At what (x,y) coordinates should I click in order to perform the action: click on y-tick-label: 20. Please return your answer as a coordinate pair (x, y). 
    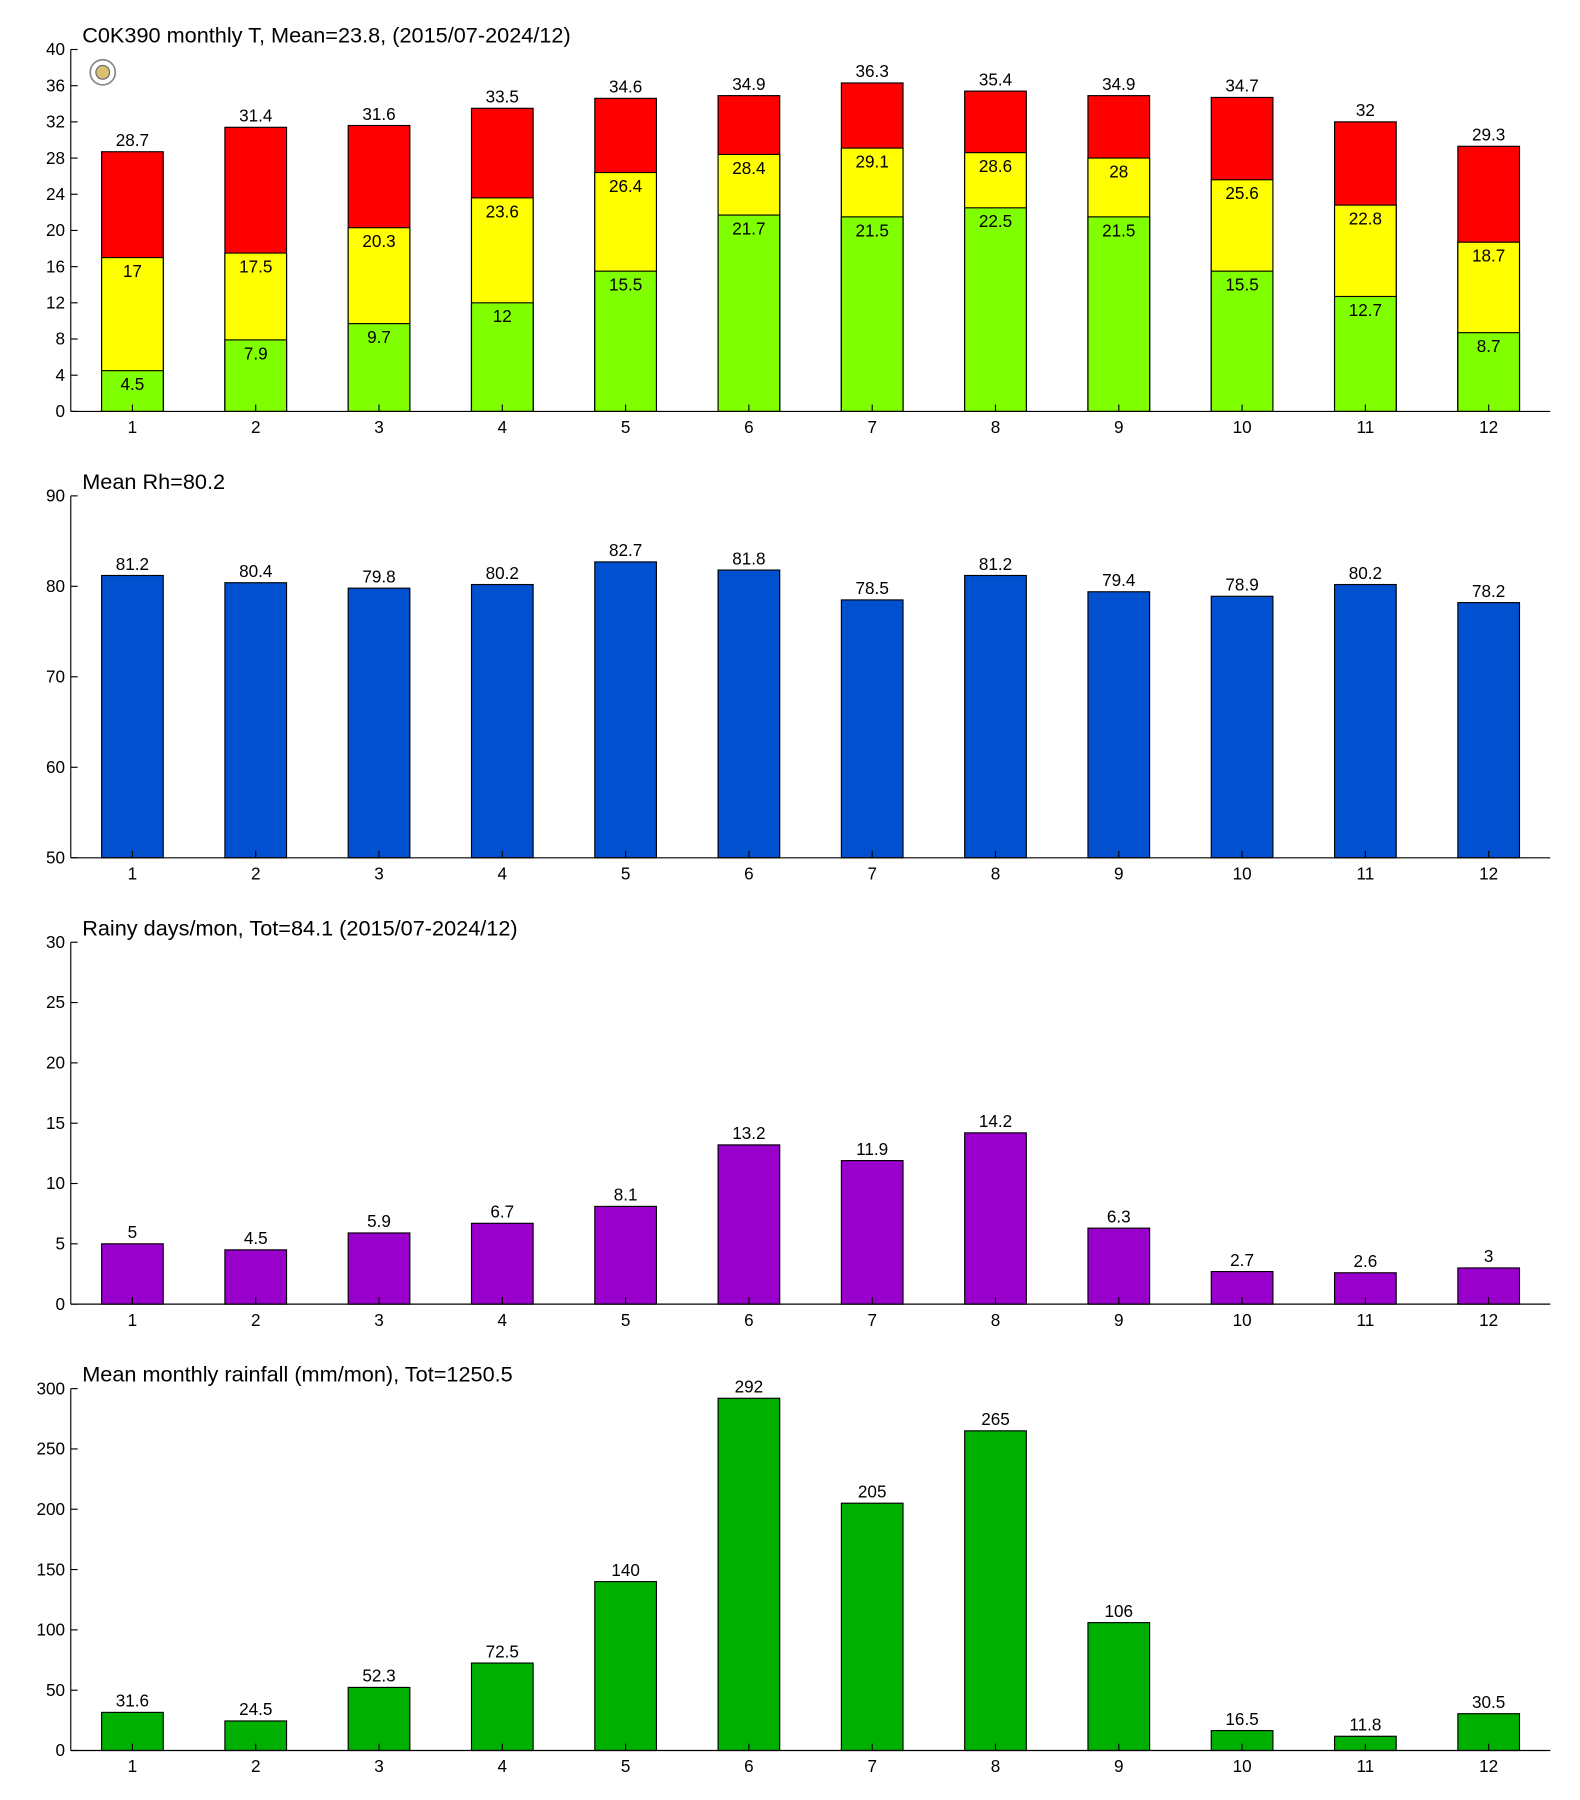
    Looking at the image, I should click on (55, 1063).